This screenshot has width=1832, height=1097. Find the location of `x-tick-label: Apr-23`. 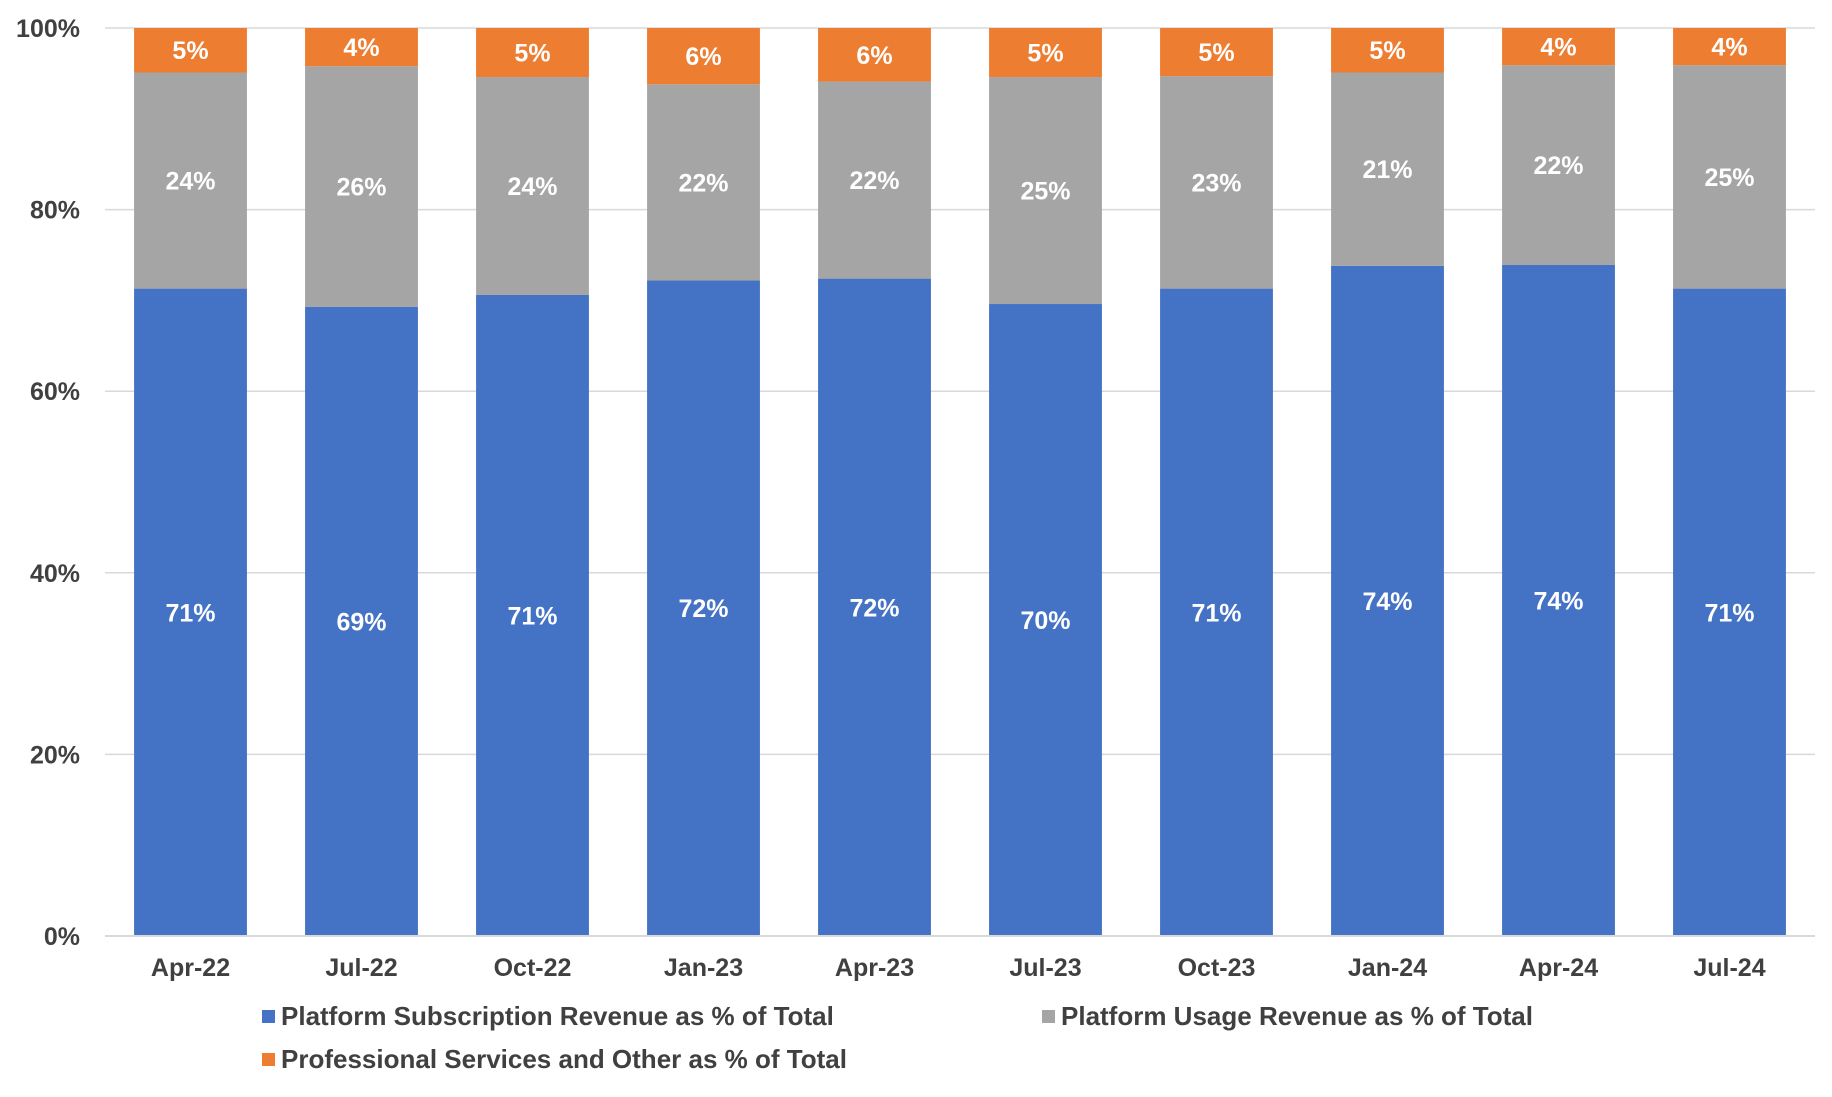

x-tick-label: Apr-23 is located at coordinates (874, 968).